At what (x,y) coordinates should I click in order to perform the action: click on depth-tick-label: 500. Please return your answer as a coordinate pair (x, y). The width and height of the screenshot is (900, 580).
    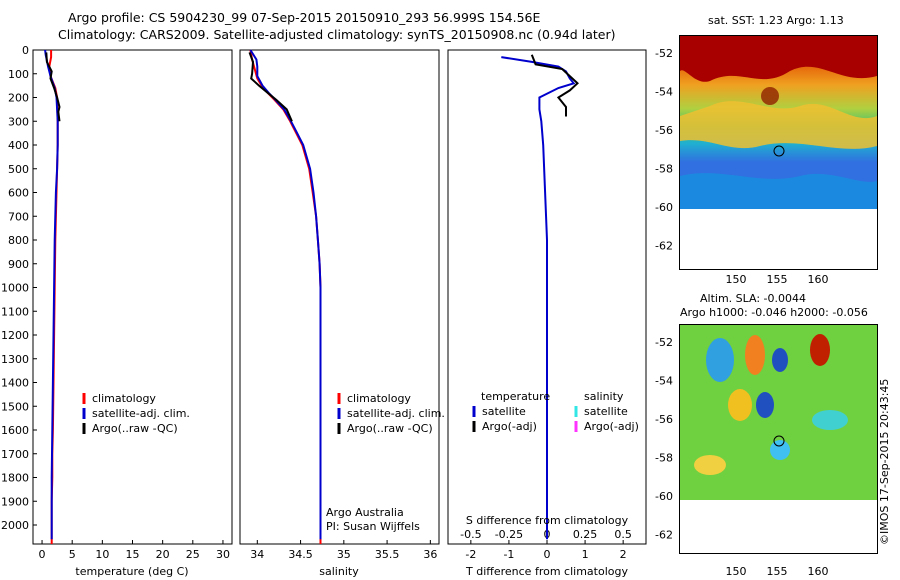
    Looking at the image, I should click on (18, 169).